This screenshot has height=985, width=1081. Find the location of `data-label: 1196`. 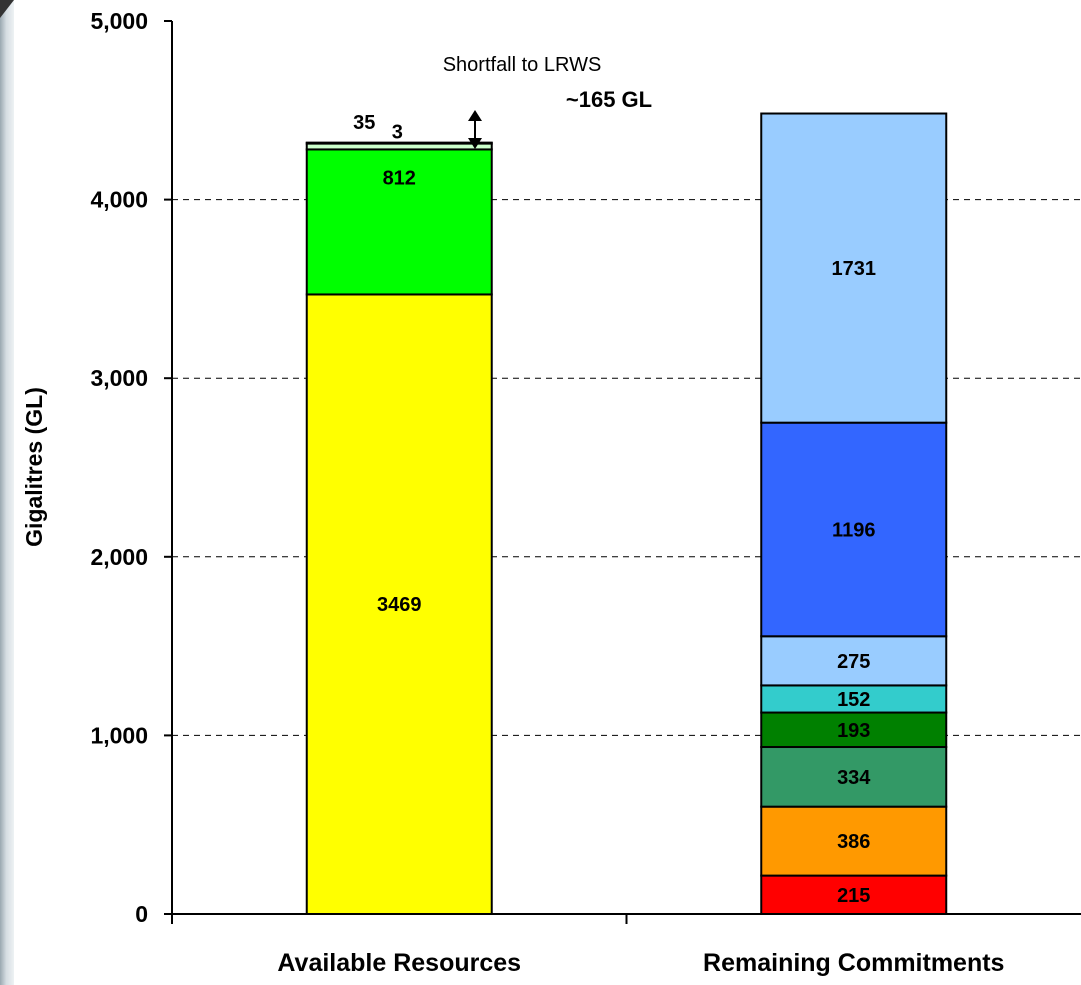

data-label: 1196 is located at coordinates (853, 530).